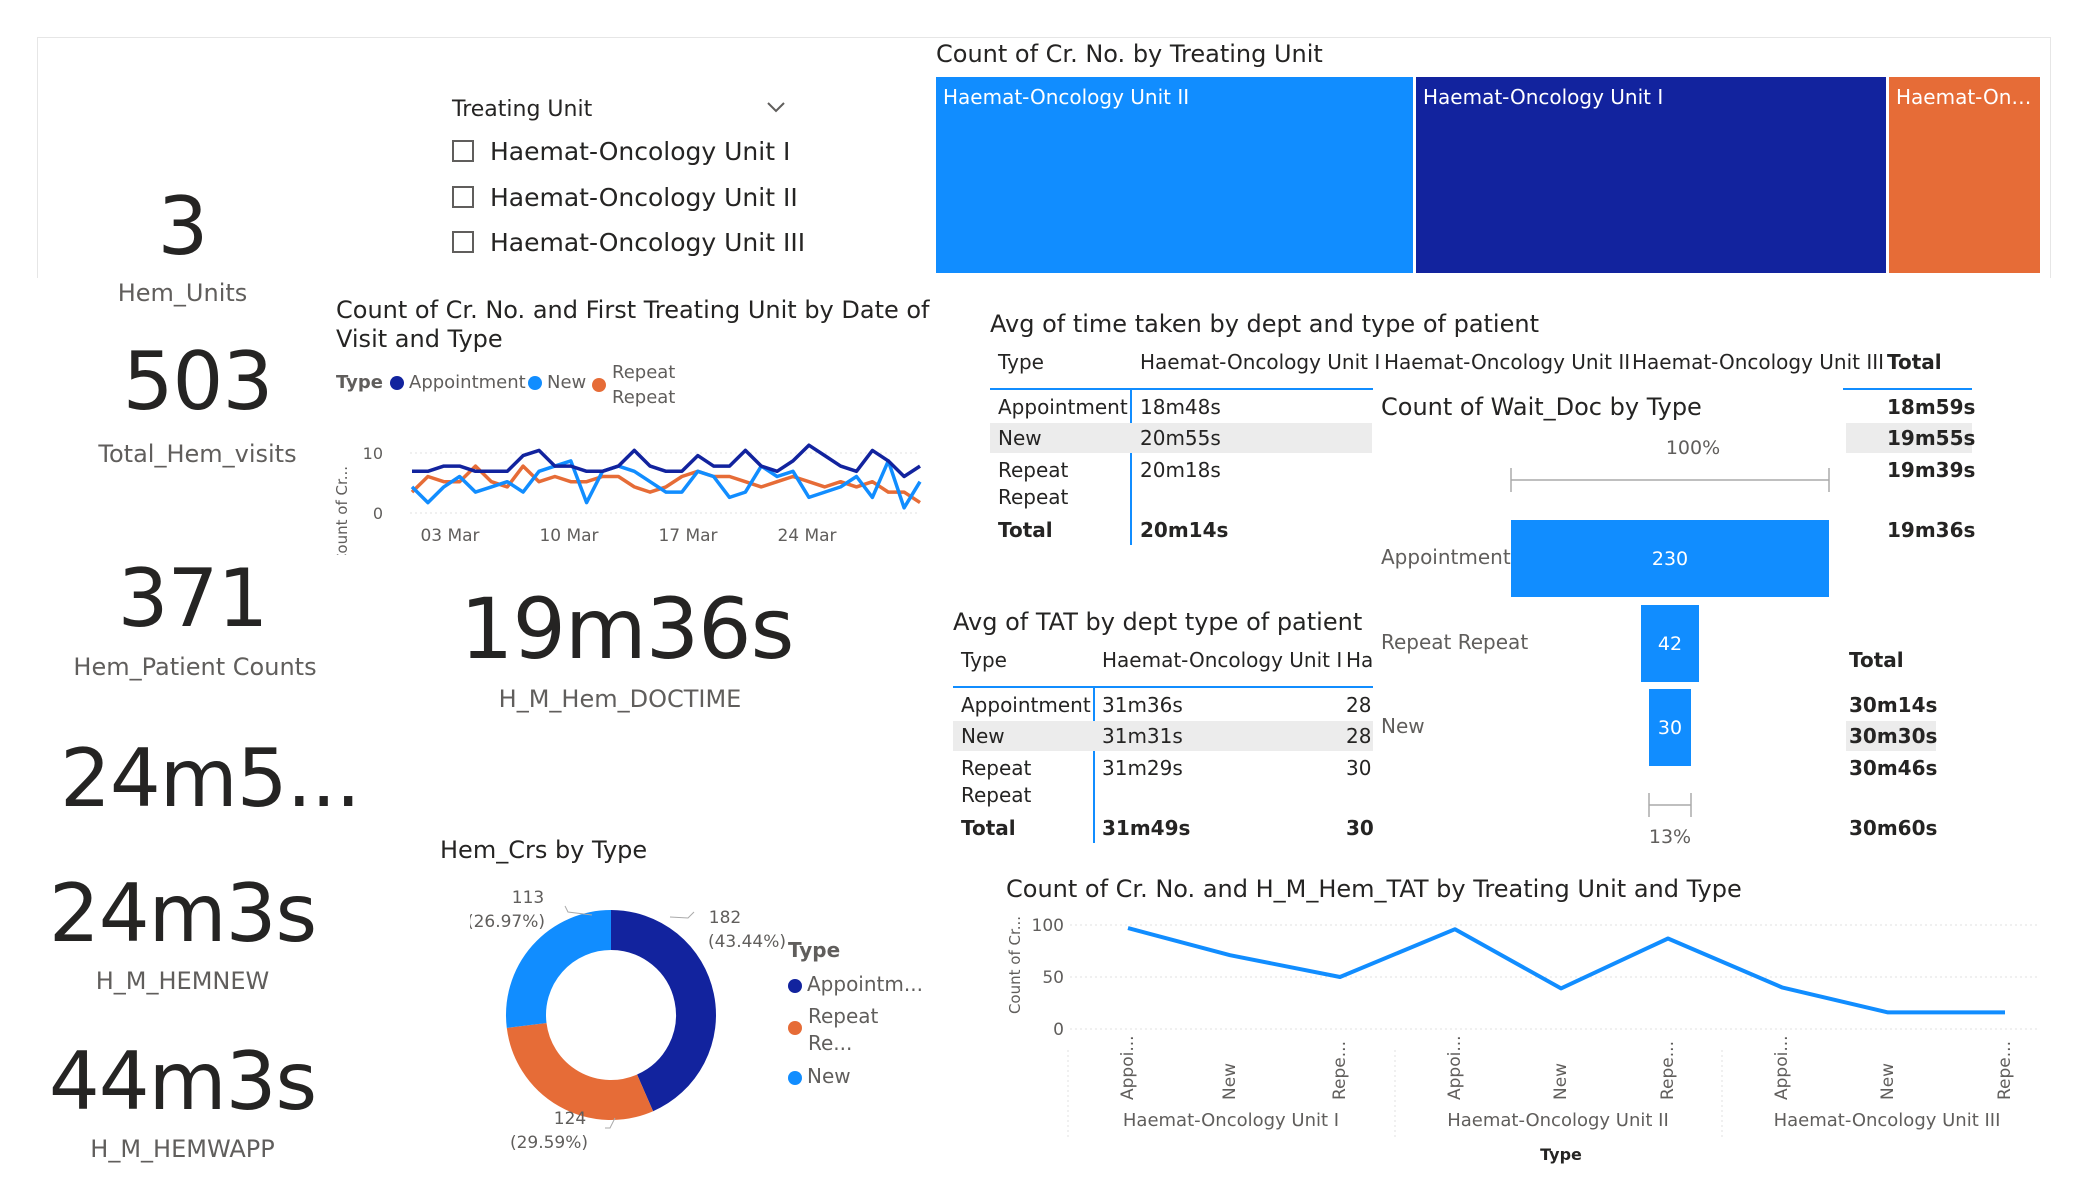  What do you see at coordinates (1693, 448) in the screenshot?
I see `funnel-top-percent: 100%` at bounding box center [1693, 448].